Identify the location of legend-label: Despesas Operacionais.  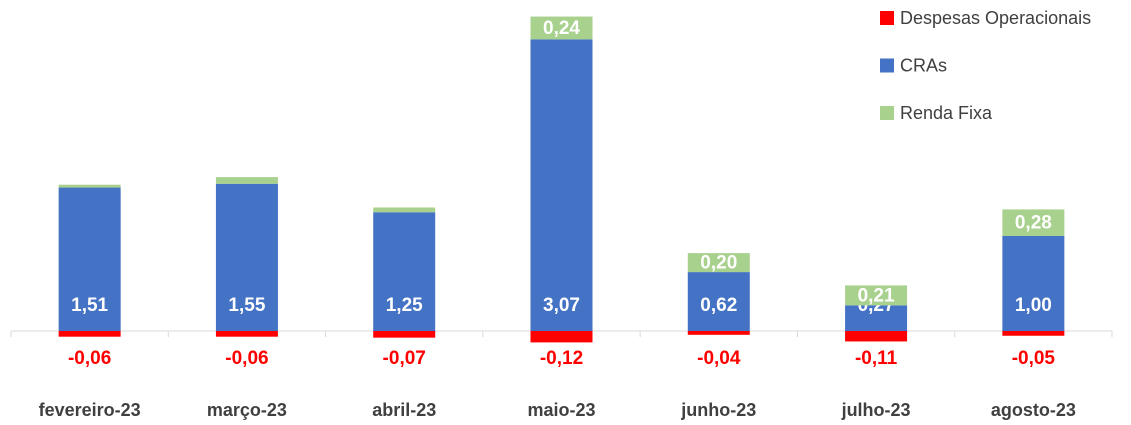
(995, 18).